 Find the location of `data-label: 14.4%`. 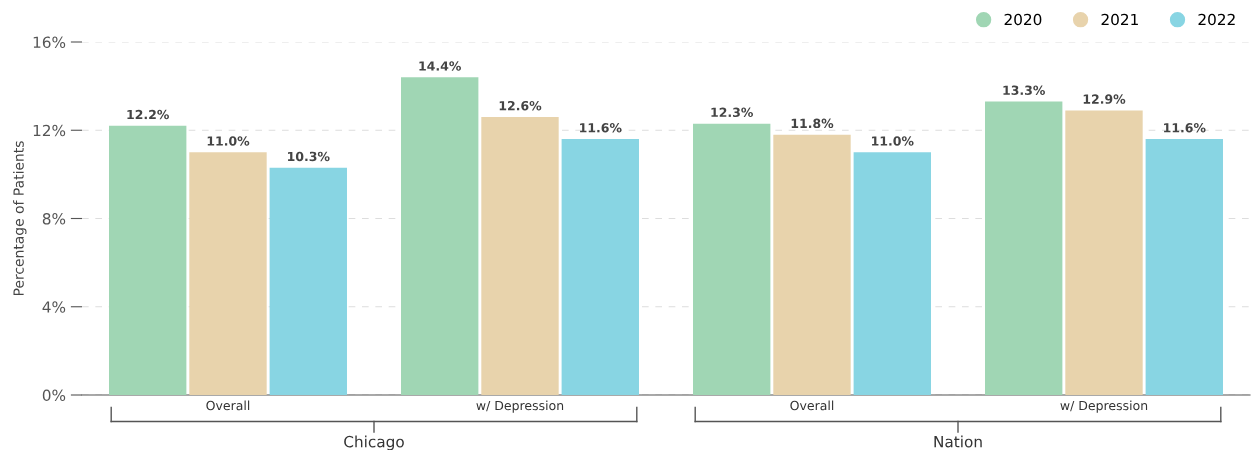

data-label: 14.4% is located at coordinates (440, 66).